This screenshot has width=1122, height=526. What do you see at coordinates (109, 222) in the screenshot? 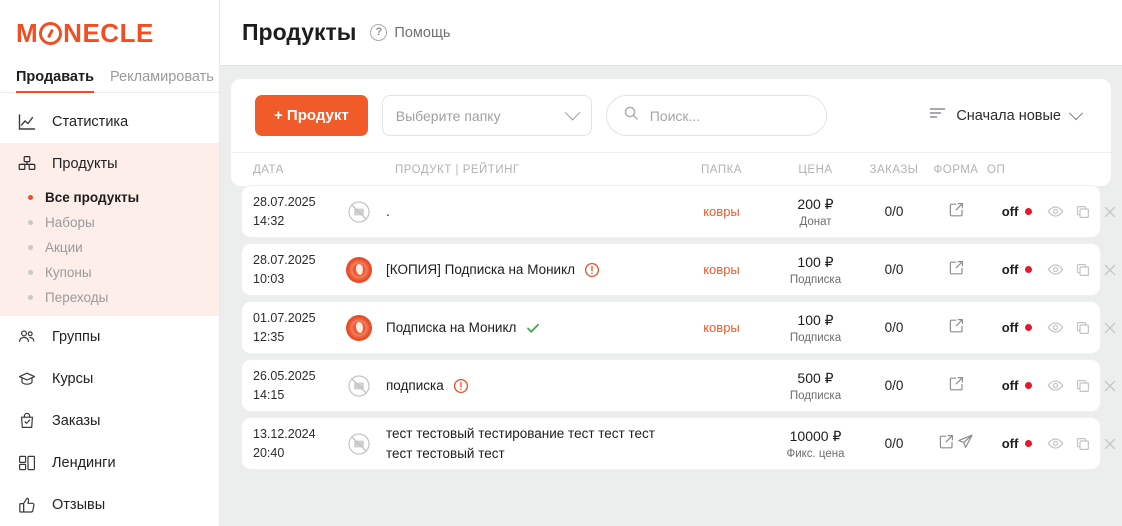
I see `sidebar-subitem-sets: Наборы` at bounding box center [109, 222].